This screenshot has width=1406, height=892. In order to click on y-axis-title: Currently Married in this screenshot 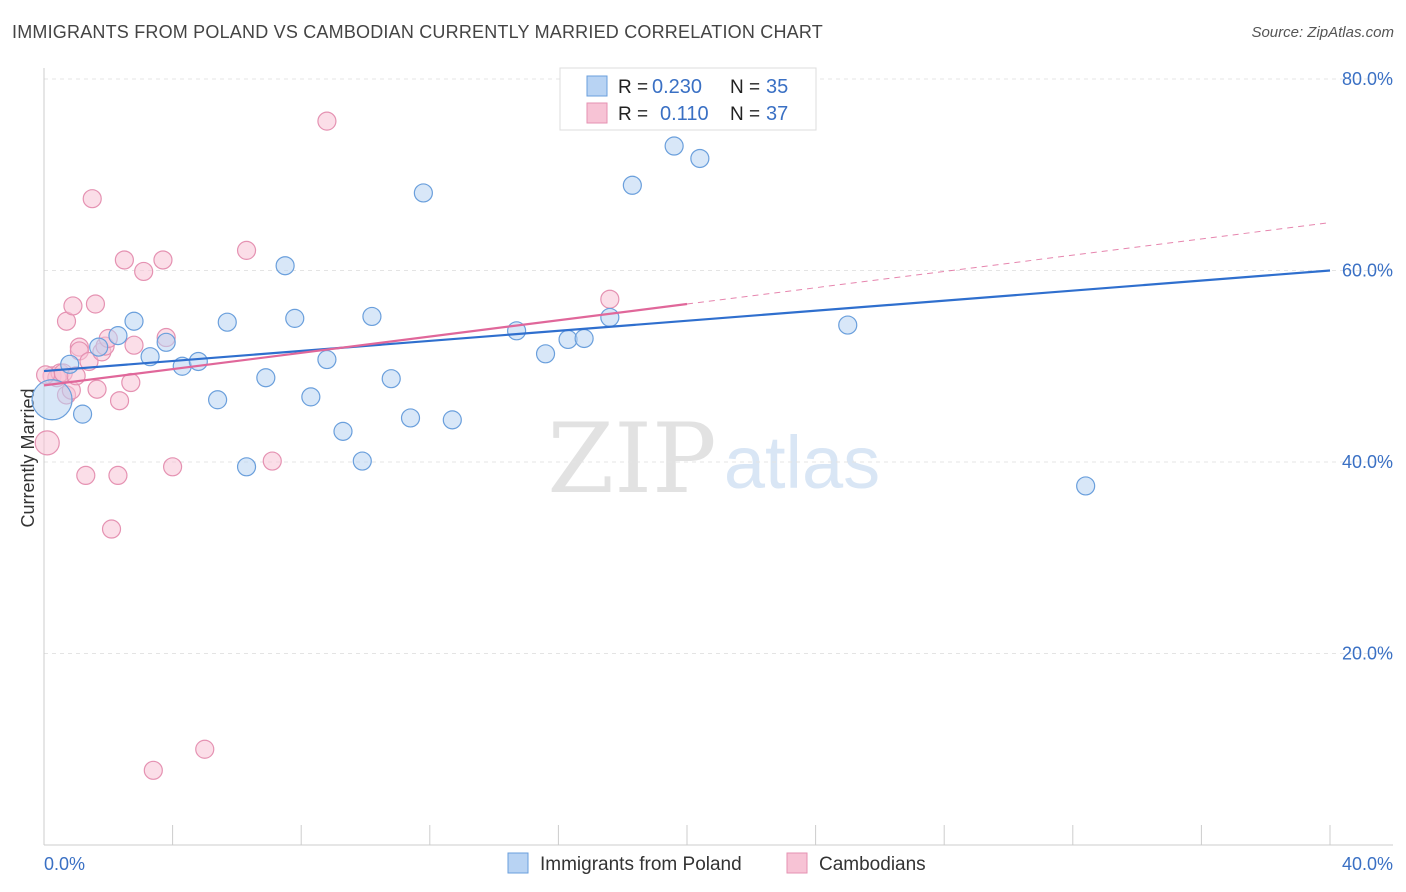, I will do `click(28, 457)`.